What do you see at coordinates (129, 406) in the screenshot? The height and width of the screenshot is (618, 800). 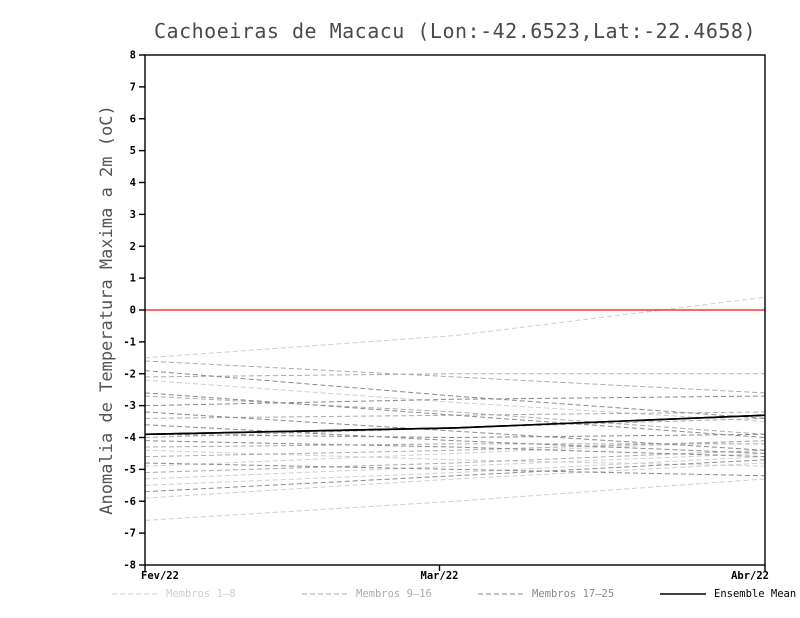 I see `y-tick-label: -3` at bounding box center [129, 406].